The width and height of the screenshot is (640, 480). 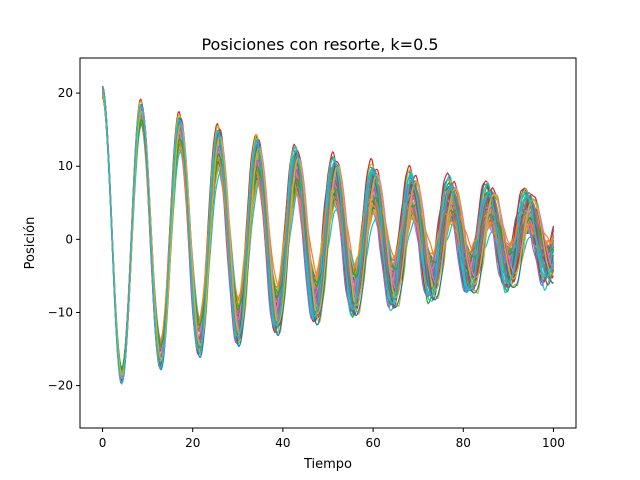 I want to click on y-axis-label: Posición, so click(x=30, y=243).